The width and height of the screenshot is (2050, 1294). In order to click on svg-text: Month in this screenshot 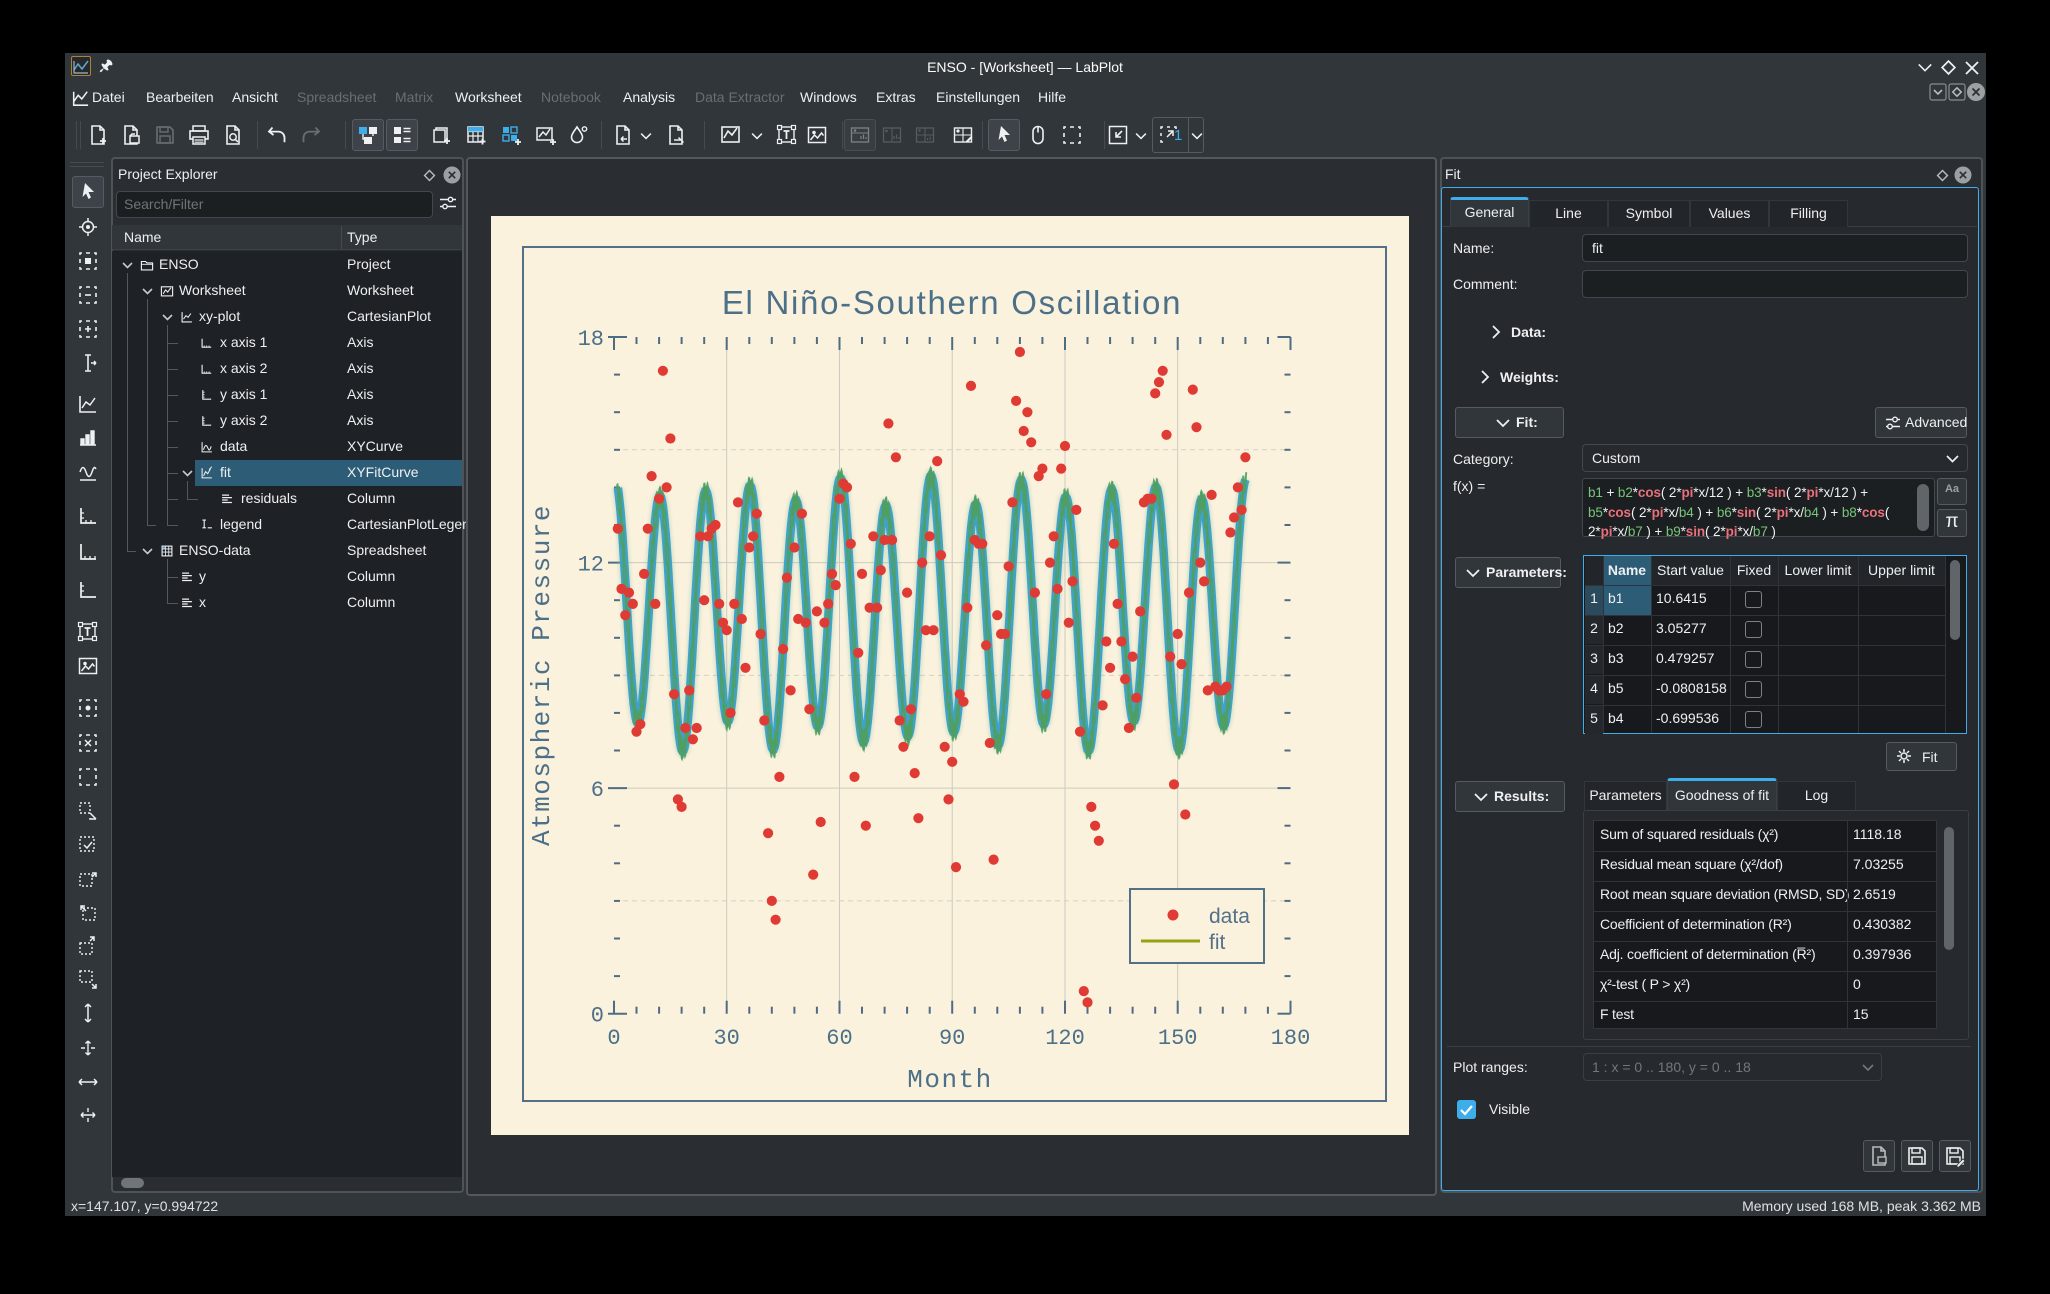, I will do `click(950, 1080)`.